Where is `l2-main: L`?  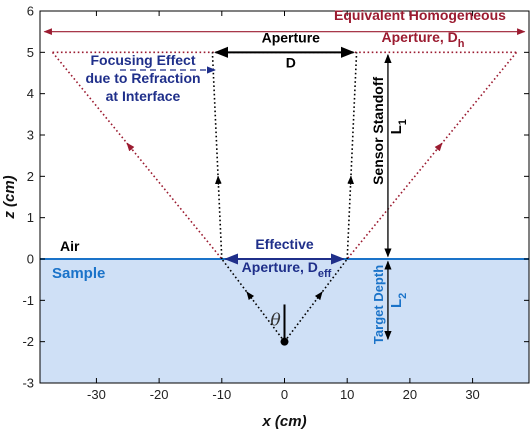
l2-main: L is located at coordinates (396, 303).